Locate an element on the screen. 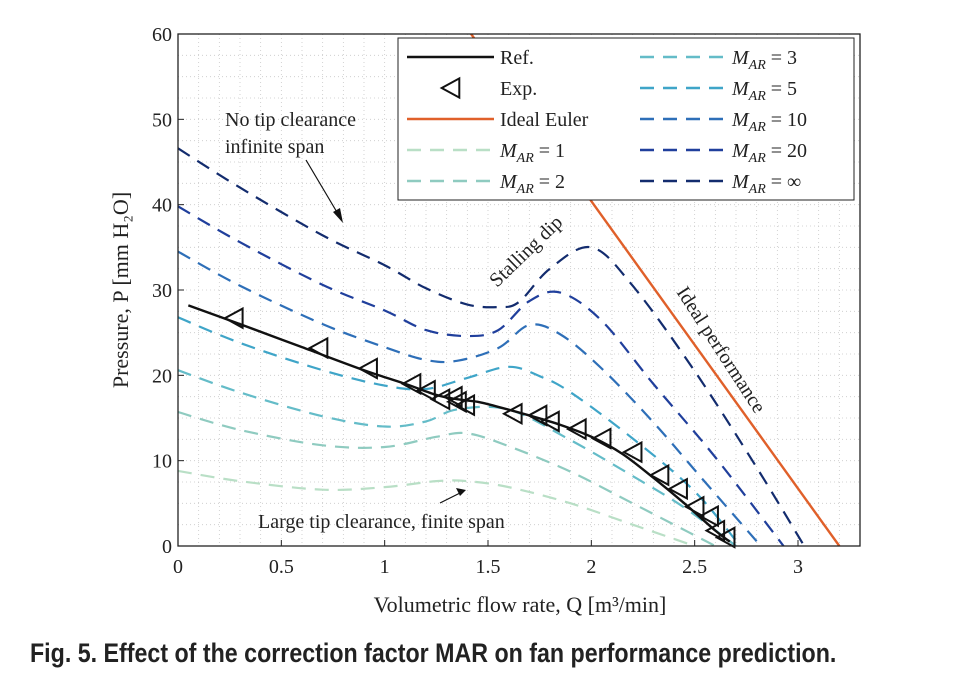 The image size is (976, 688). legend-label-m-ar-1: MAR = 1 is located at coordinates (532, 153).